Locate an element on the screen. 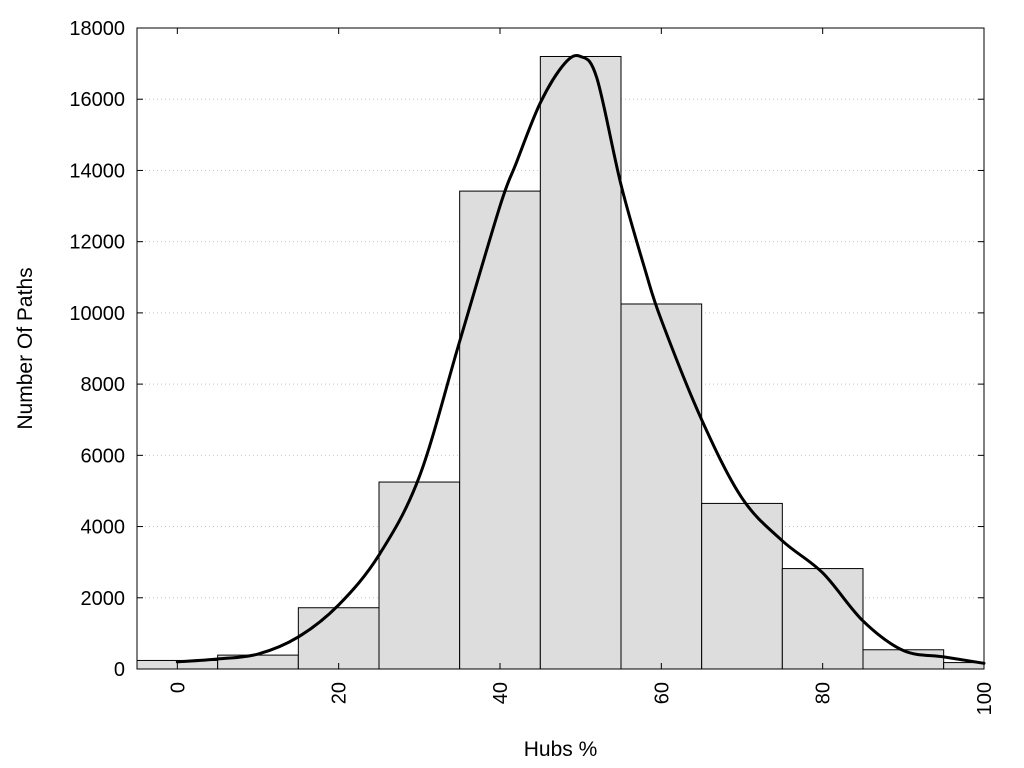  y-axis-title: Number Of Paths is located at coordinates (25, 348).